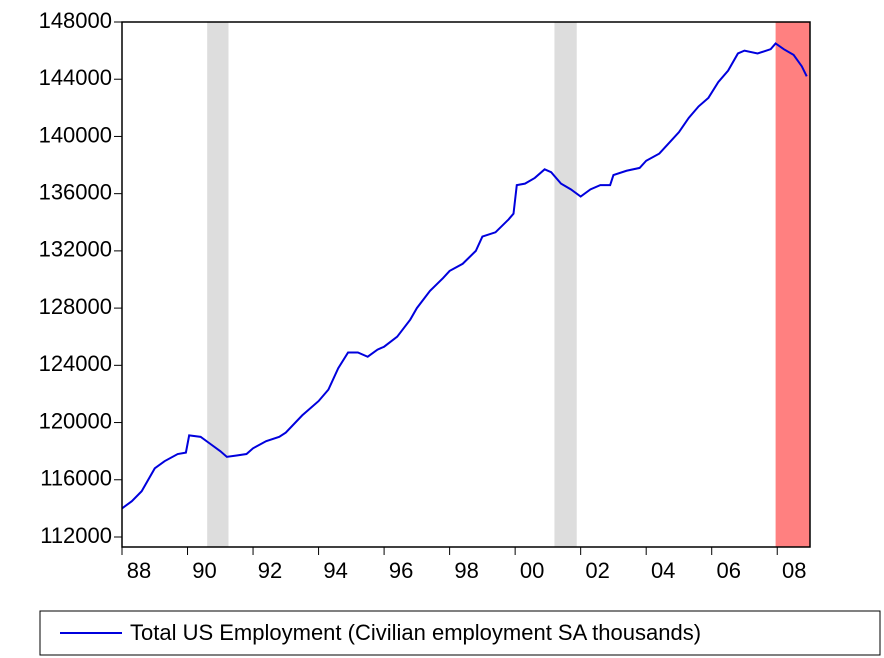  What do you see at coordinates (794, 570) in the screenshot?
I see `x-tick-label: 08` at bounding box center [794, 570].